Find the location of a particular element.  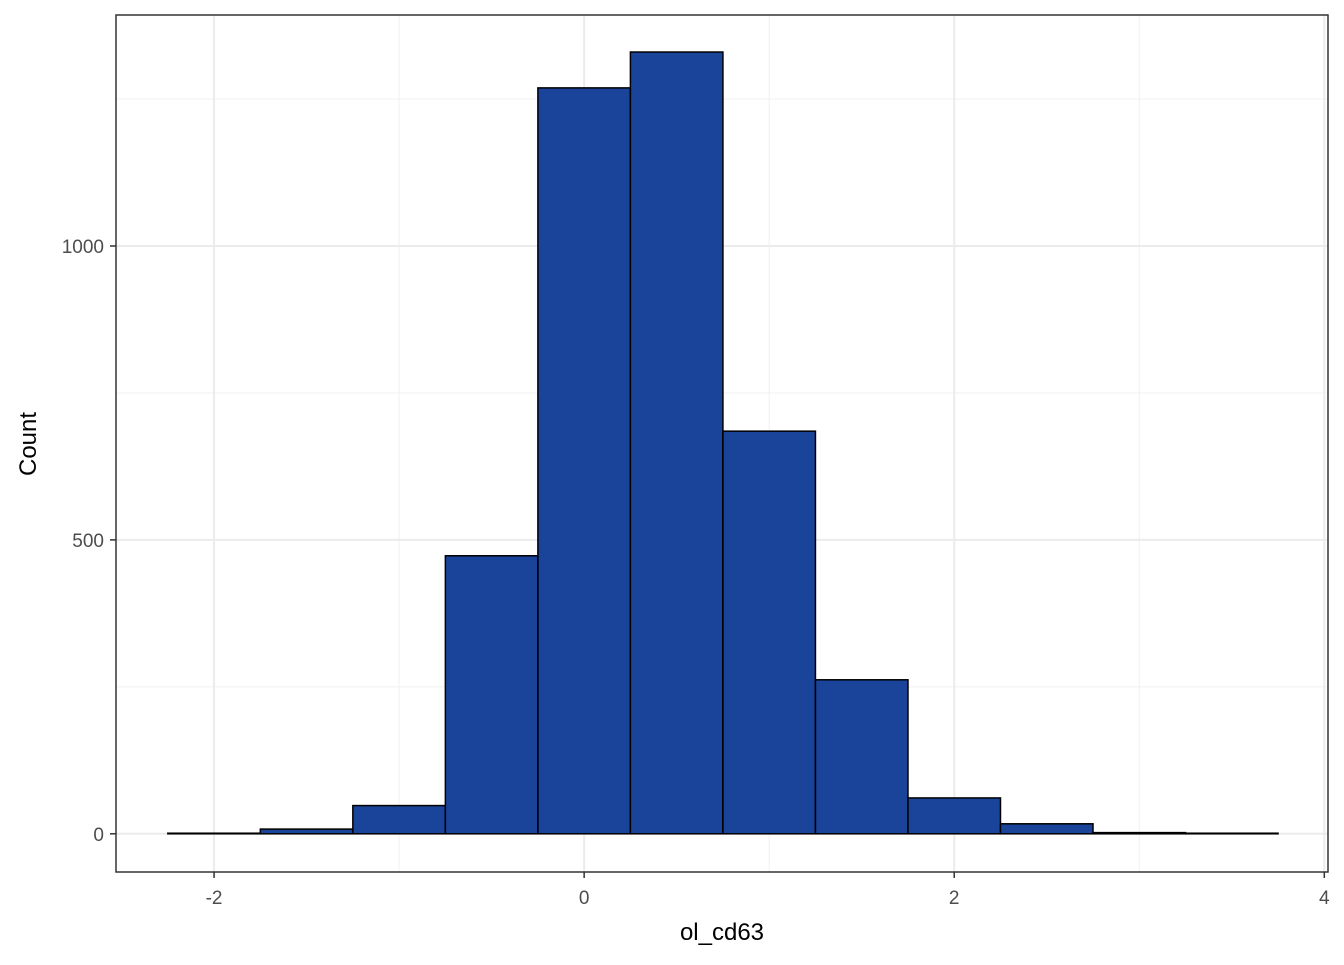

x-tick-label: -2 is located at coordinates (214, 898).